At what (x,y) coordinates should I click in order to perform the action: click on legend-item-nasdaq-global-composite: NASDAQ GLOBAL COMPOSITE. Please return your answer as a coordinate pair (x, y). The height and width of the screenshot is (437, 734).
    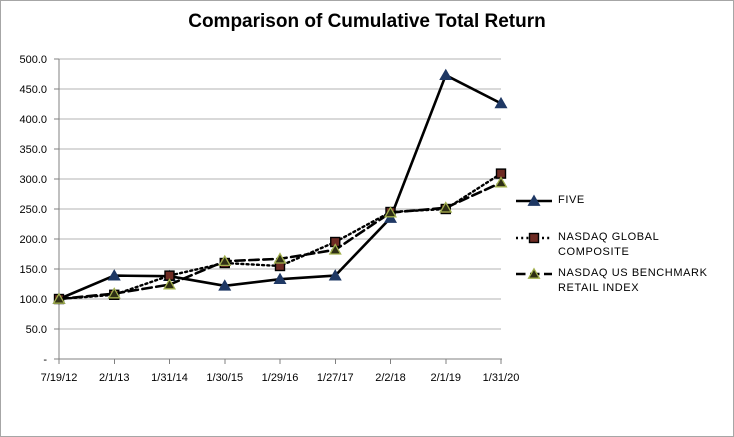
    Looking at the image, I should click on (620, 245).